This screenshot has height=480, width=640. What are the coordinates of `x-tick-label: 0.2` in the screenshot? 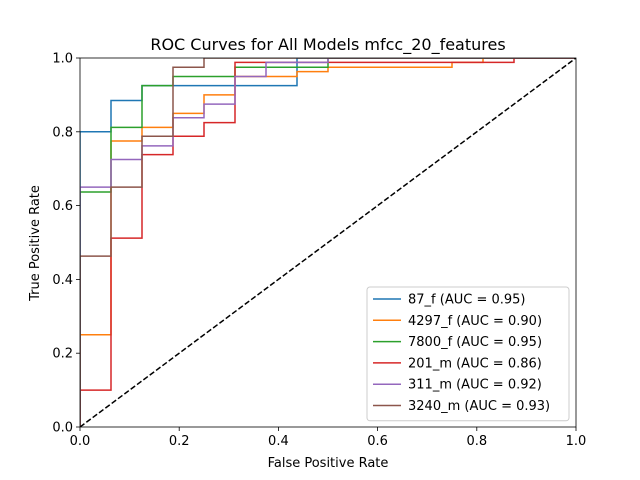 It's located at (179, 441).